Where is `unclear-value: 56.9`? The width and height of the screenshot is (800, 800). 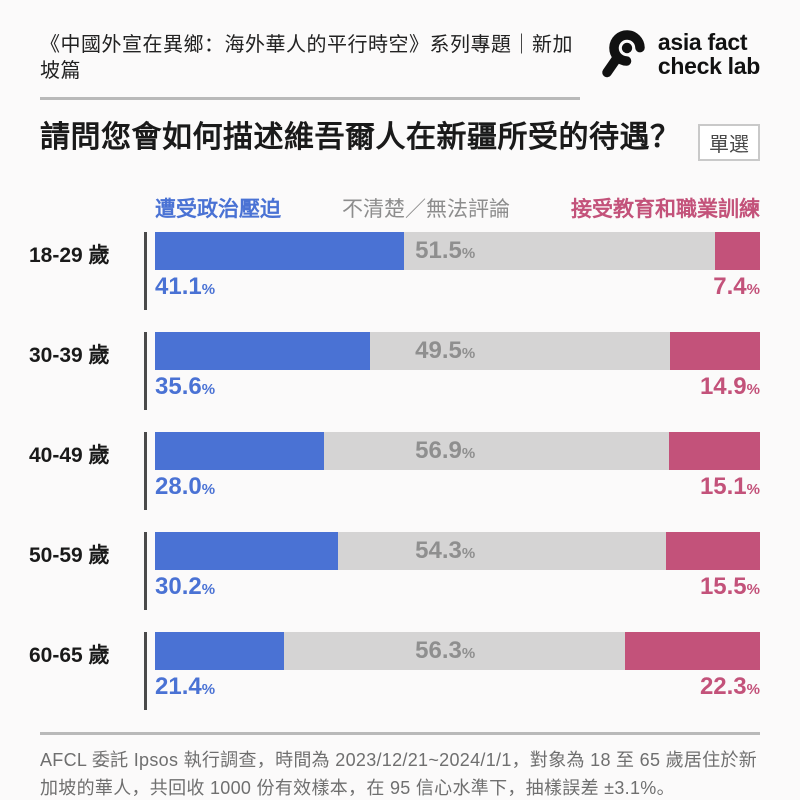
unclear-value: 56.9 is located at coordinates (438, 450).